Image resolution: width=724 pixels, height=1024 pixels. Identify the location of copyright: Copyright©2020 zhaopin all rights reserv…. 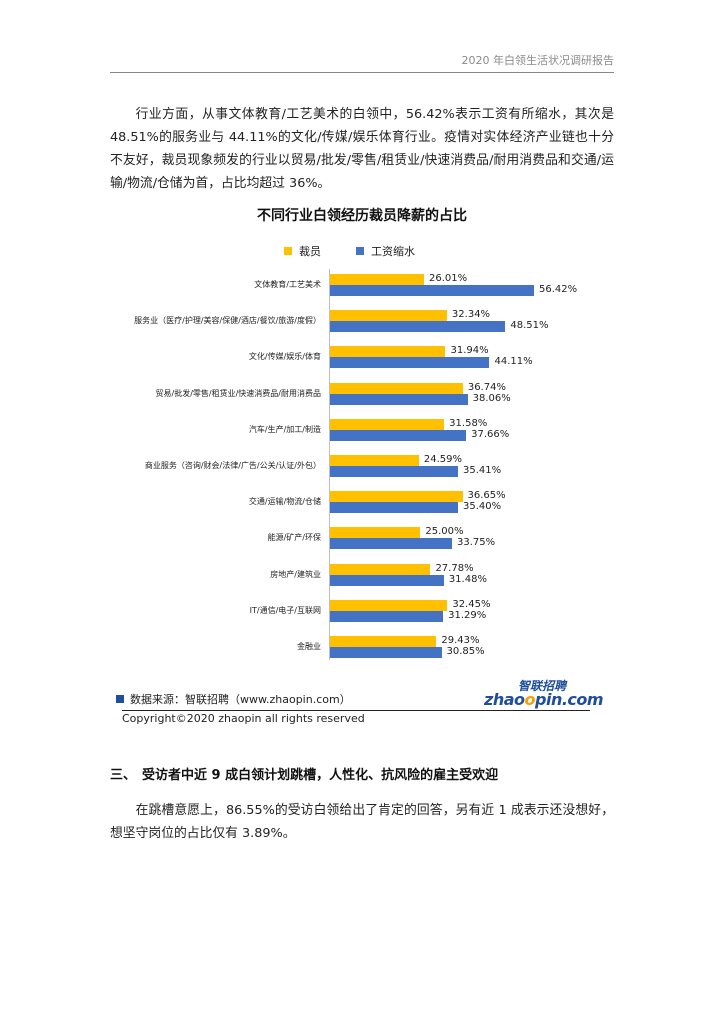
(356, 717).